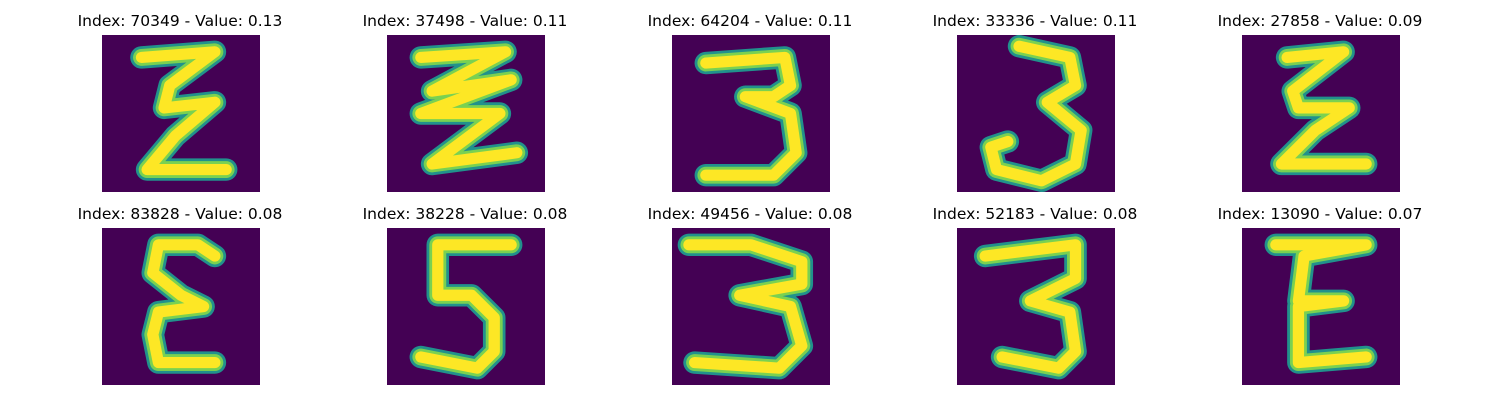 The width and height of the screenshot is (1500, 400). What do you see at coordinates (465, 214) in the screenshot?
I see `panel-title: Index: 38228 - Value: 0.08` at bounding box center [465, 214].